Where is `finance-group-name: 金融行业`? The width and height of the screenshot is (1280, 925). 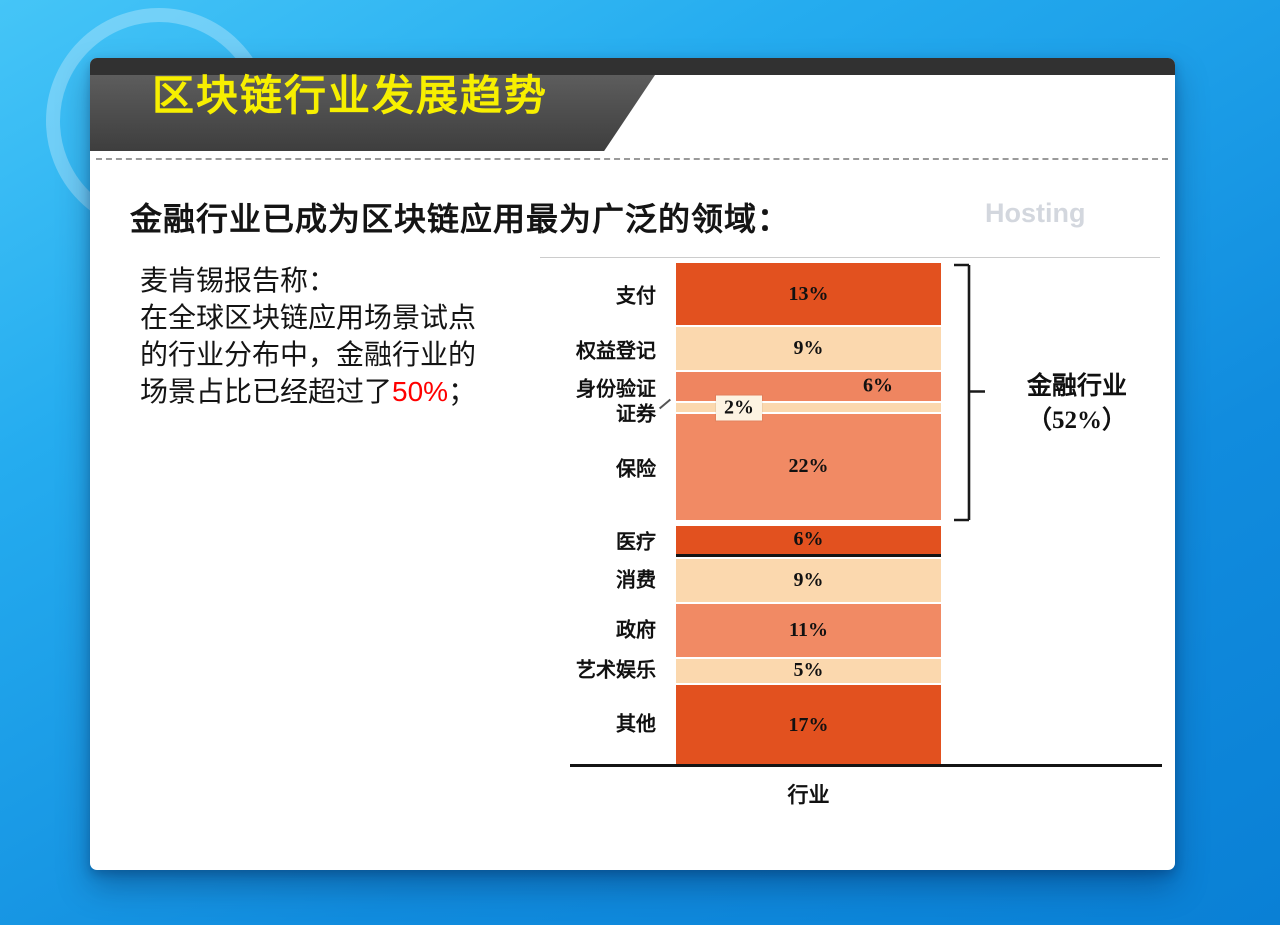 finance-group-name: 金融行业 is located at coordinates (1076, 386).